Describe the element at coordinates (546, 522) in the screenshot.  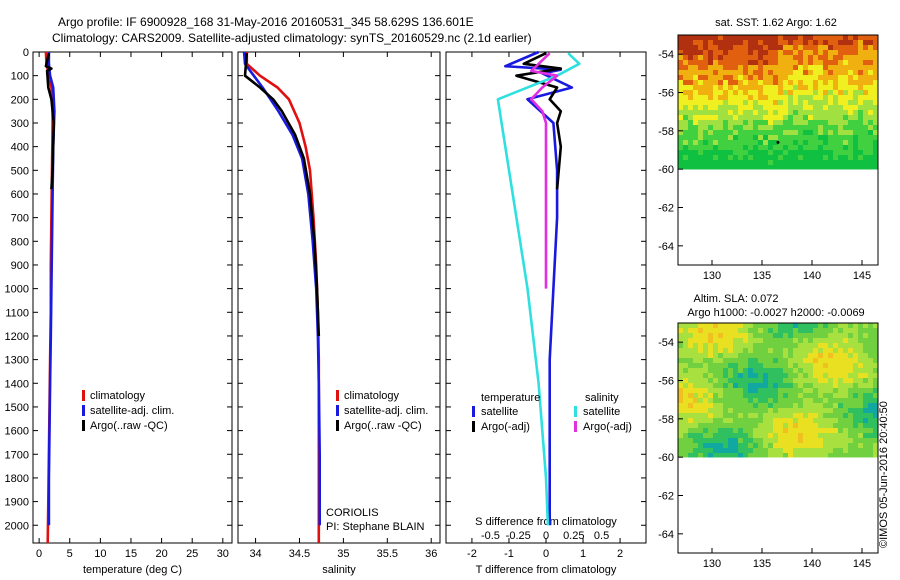
I see `x2-axis-label: S difference from climatology` at that location.